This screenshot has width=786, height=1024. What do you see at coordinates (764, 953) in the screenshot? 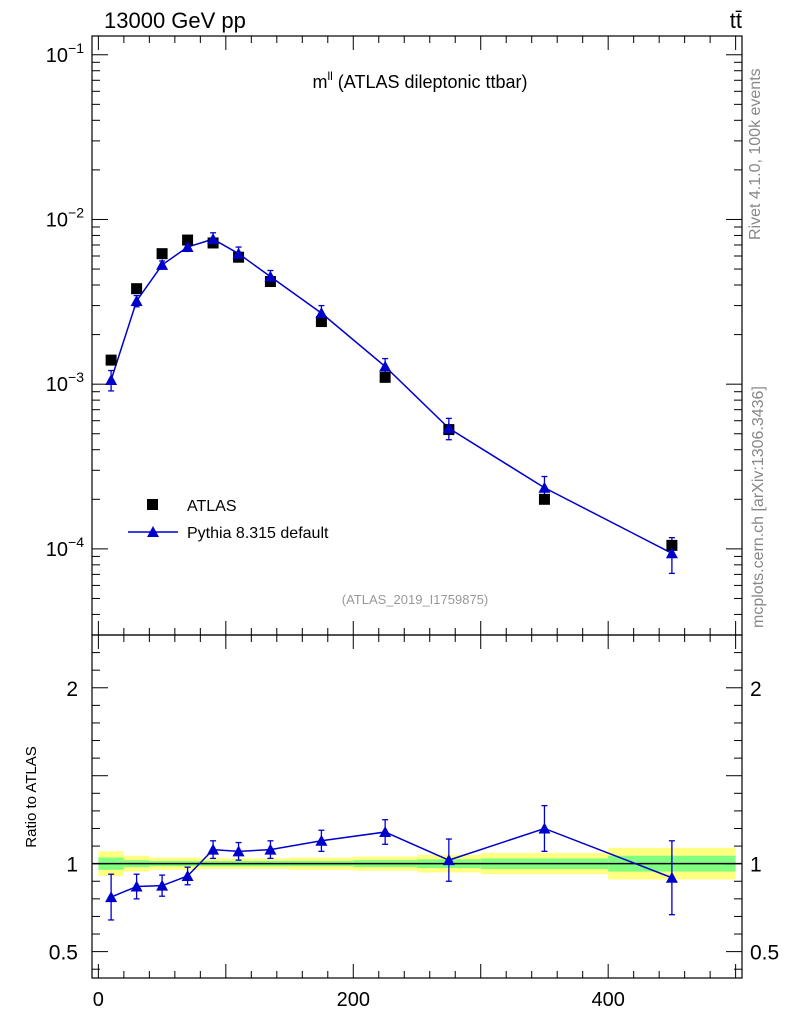
I see `ratio-y-tick-label-right: 0.5` at bounding box center [764, 953].